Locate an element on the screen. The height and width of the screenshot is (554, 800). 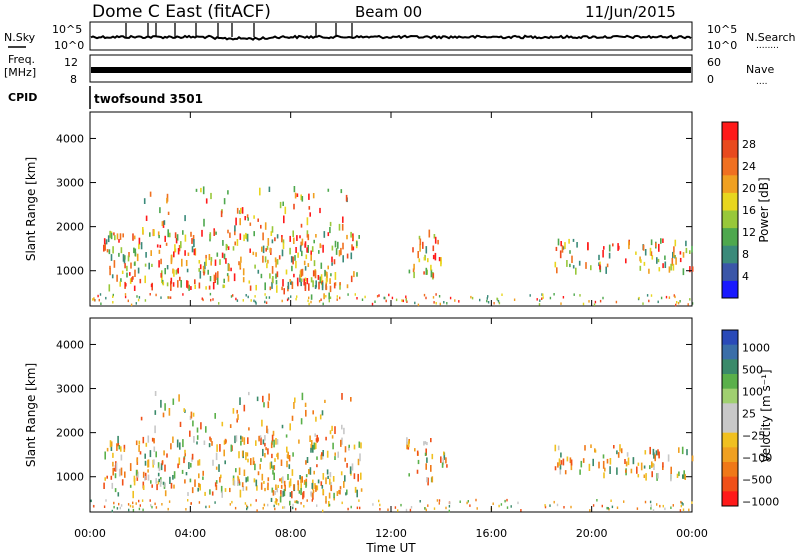
date-title: 11/Jun/2015 is located at coordinates (630, 12).